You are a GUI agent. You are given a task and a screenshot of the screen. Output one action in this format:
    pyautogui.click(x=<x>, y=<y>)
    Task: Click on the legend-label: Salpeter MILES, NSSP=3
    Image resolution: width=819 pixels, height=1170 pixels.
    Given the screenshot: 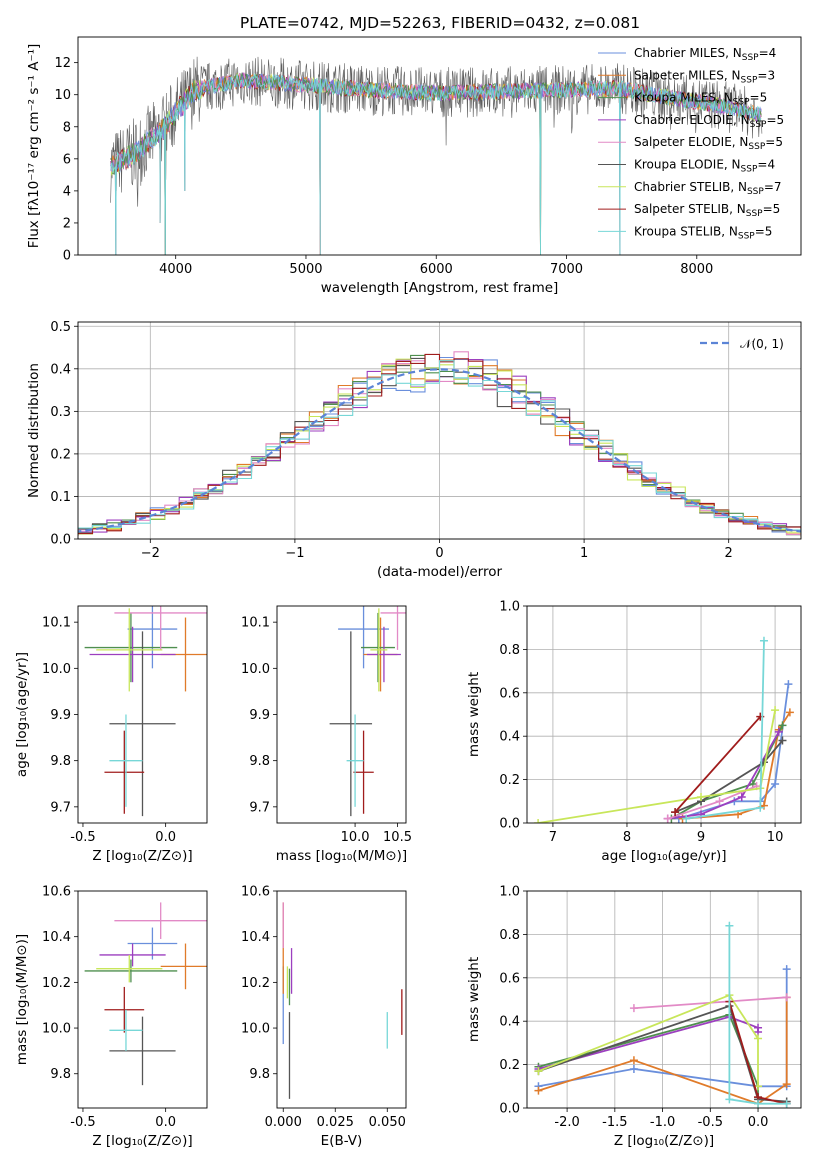 What is the action you would take?
    pyautogui.click(x=704, y=76)
    